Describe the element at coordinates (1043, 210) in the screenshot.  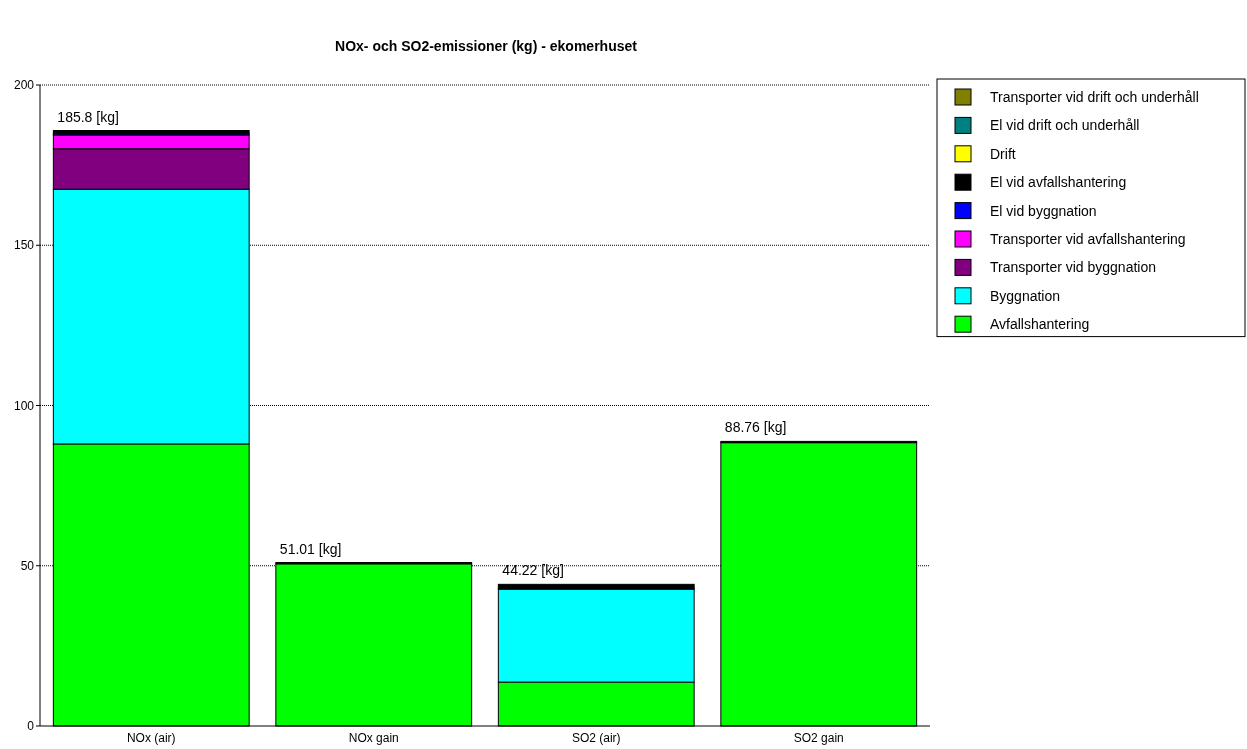
I see `legend-label: El vid byggnation` at that location.